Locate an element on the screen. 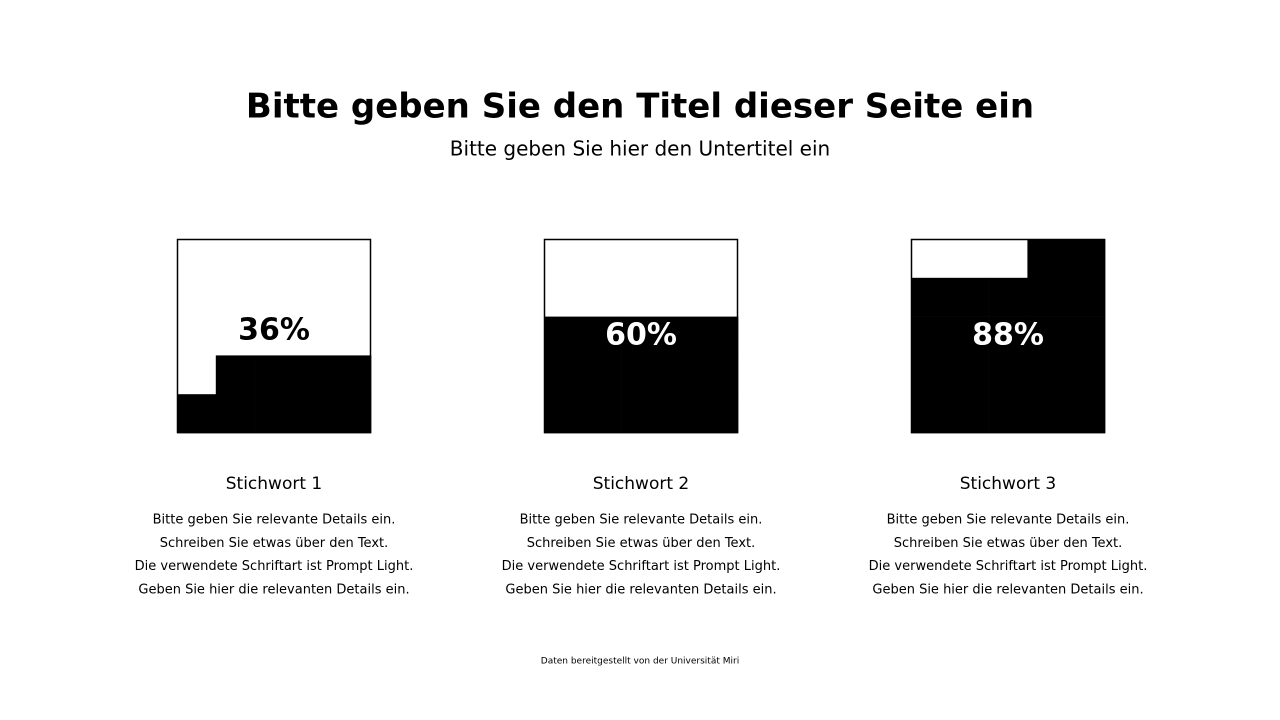 This screenshot has height=720, width=1280. category-label: Stichwort 2 is located at coordinates (641, 484).